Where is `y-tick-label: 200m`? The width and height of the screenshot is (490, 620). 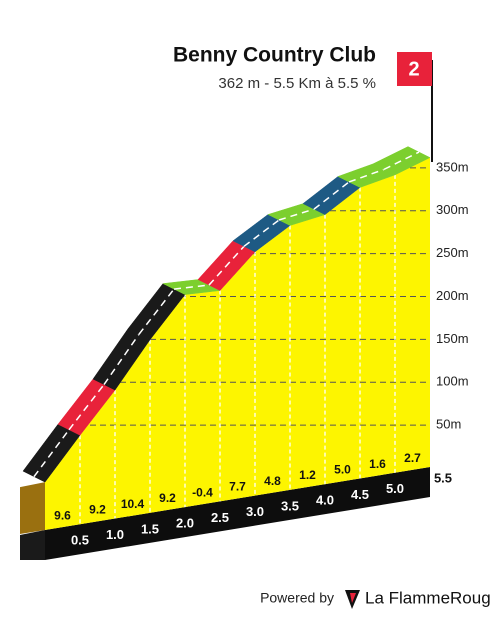 y-tick-label: 200m is located at coordinates (452, 295).